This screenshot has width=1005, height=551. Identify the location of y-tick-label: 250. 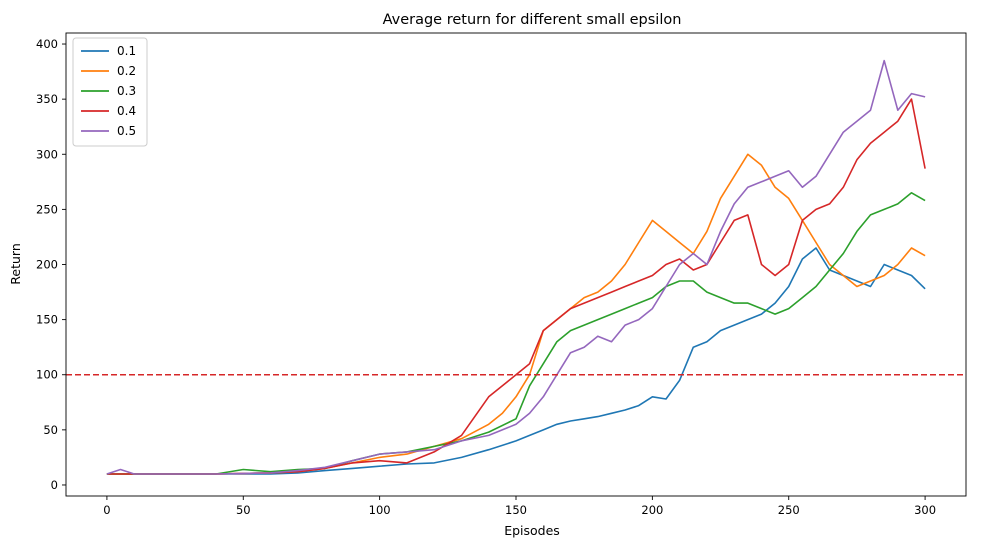
(47, 209).